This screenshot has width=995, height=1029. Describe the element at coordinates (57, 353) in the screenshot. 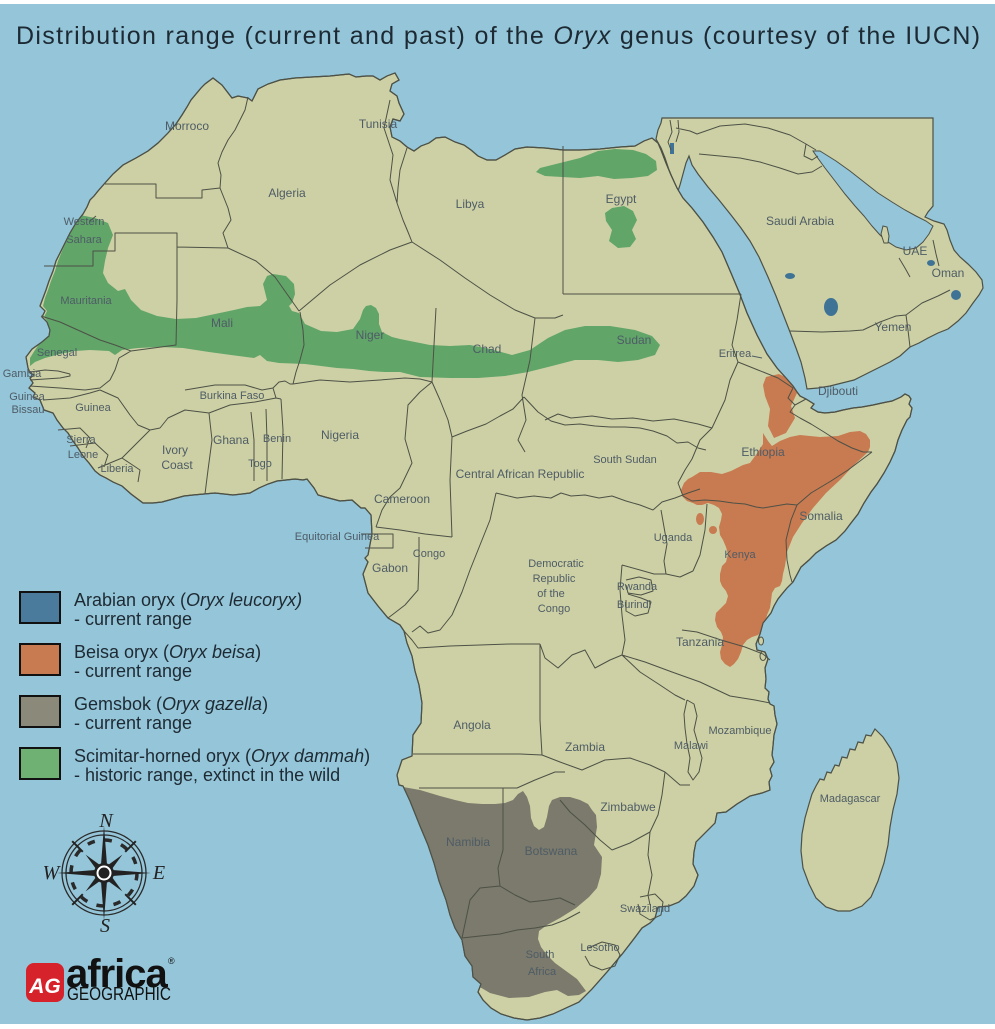

I see `svg-text: Senegal` at that location.